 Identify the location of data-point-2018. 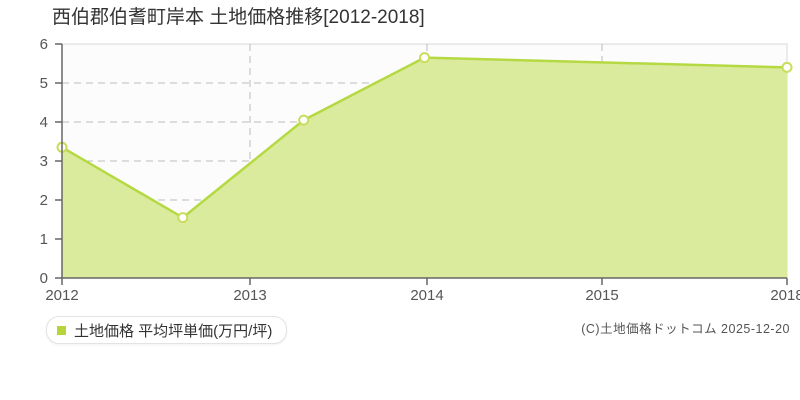
(787, 67).